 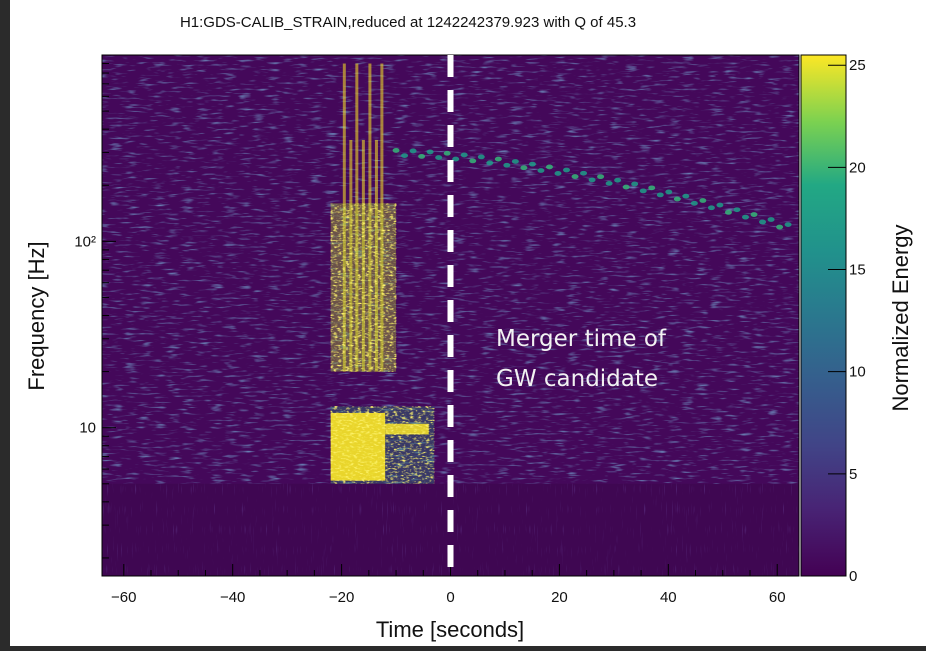 I want to click on colorbar-tick-label: 20, so click(x=857, y=167).